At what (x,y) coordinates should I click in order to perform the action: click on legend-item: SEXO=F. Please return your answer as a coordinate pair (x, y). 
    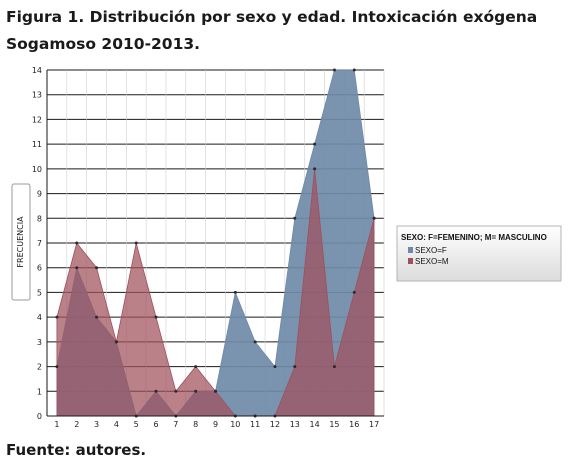
    Looking at the image, I should click on (431, 250).